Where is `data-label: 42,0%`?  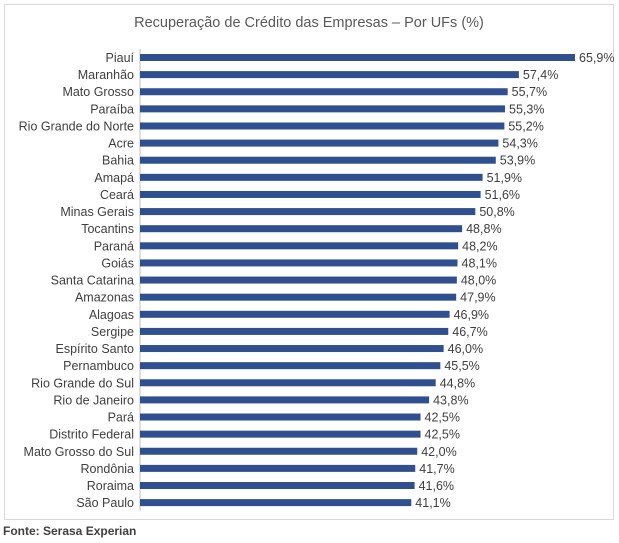 data-label: 42,0% is located at coordinates (438, 452).